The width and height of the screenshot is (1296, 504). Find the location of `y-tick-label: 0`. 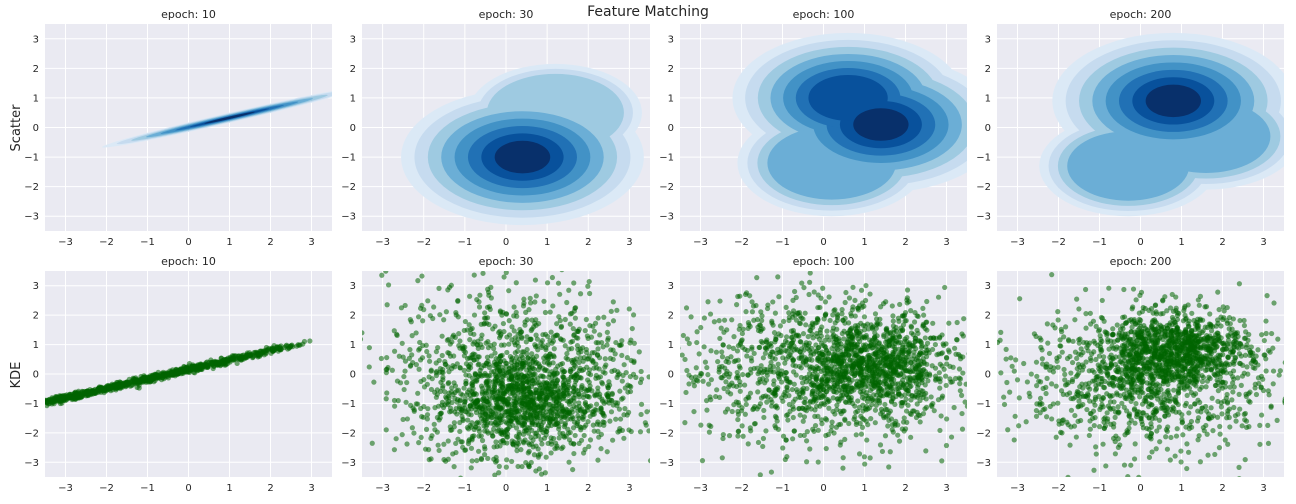

y-tick-label: 0 is located at coordinates (671, 128).